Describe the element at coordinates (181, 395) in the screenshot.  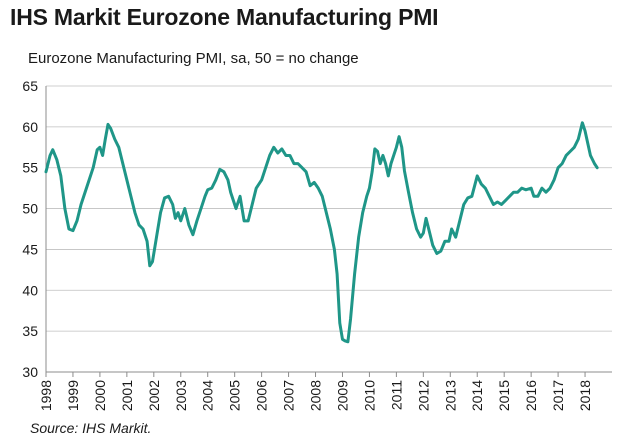
I see `x-tick-label: 2003` at that location.